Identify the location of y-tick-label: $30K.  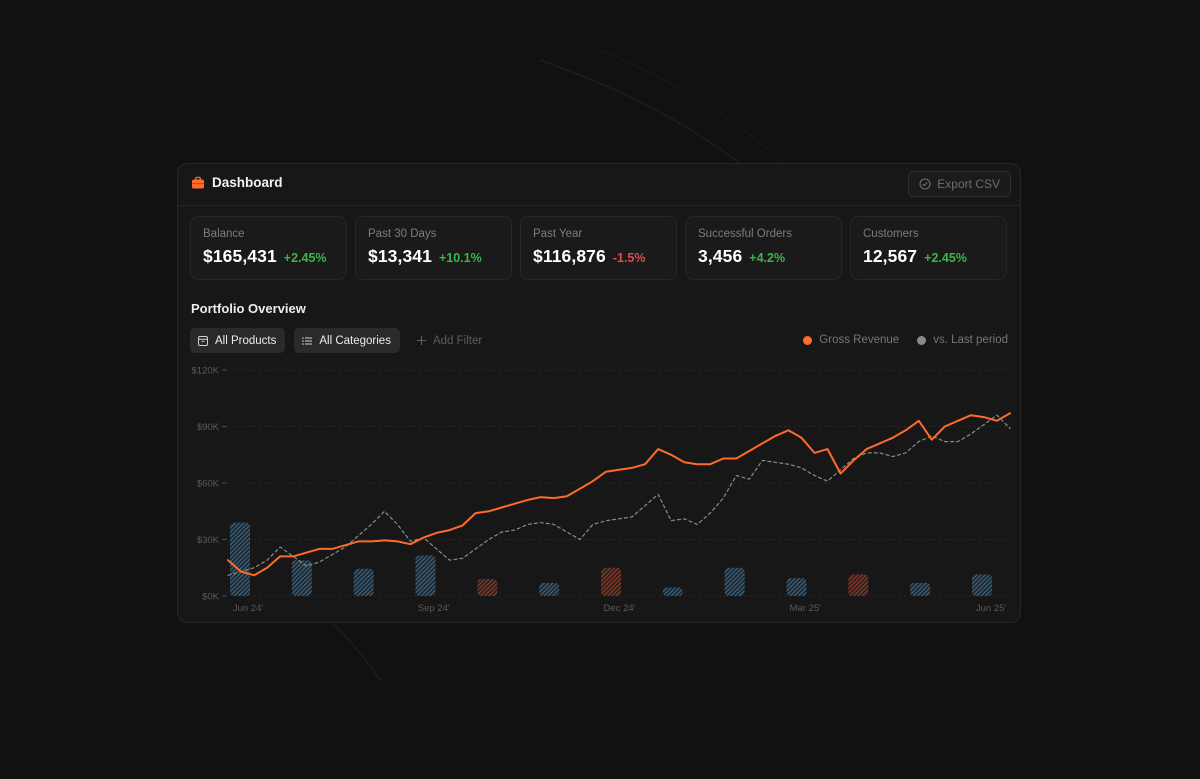
(208, 540).